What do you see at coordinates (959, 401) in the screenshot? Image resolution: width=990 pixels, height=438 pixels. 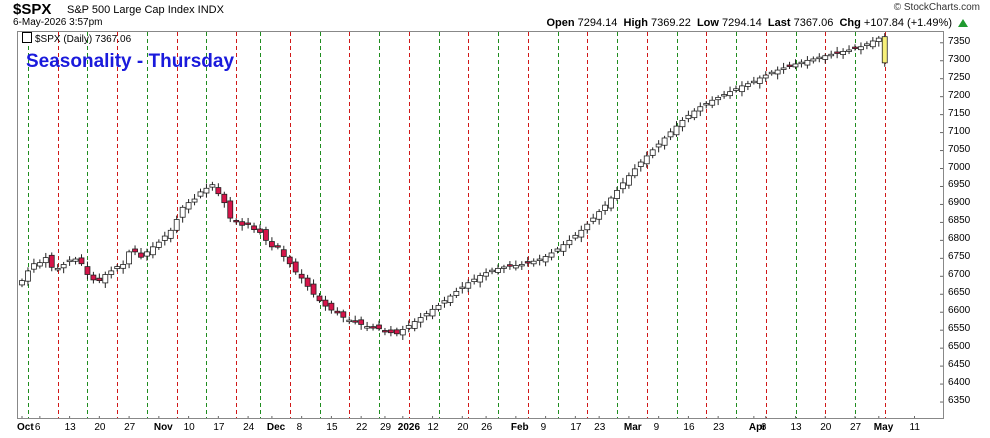 I see `y-tick-label: 6350` at bounding box center [959, 401].